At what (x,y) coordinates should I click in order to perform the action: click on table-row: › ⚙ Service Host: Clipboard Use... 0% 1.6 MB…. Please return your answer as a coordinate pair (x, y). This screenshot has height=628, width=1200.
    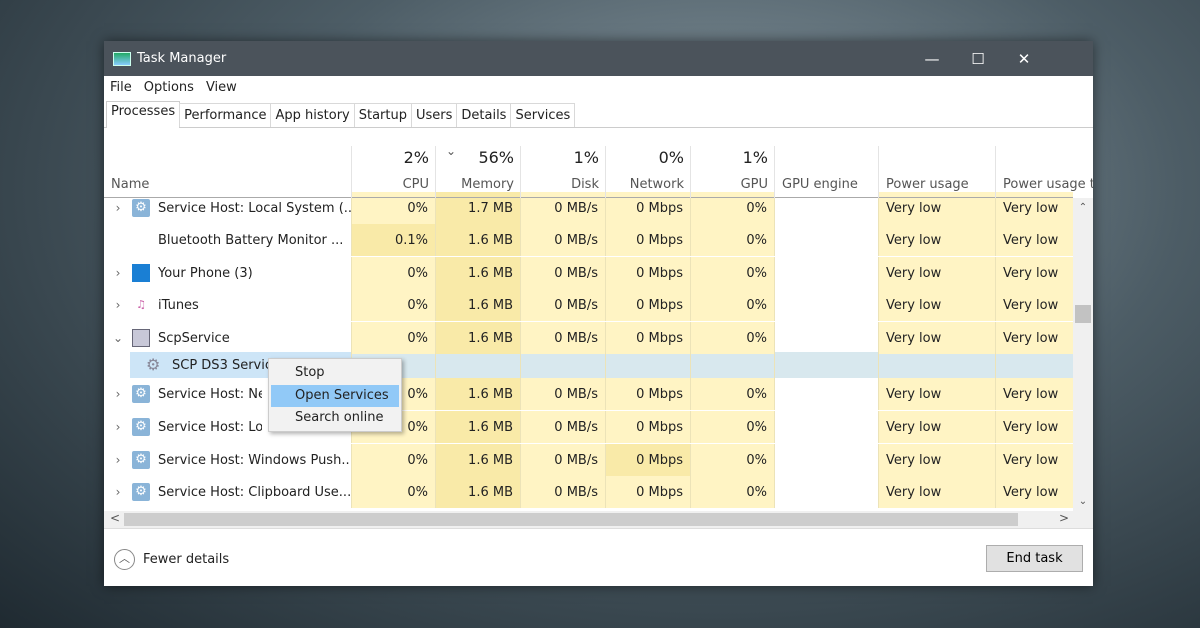
    Looking at the image, I should click on (588, 492).